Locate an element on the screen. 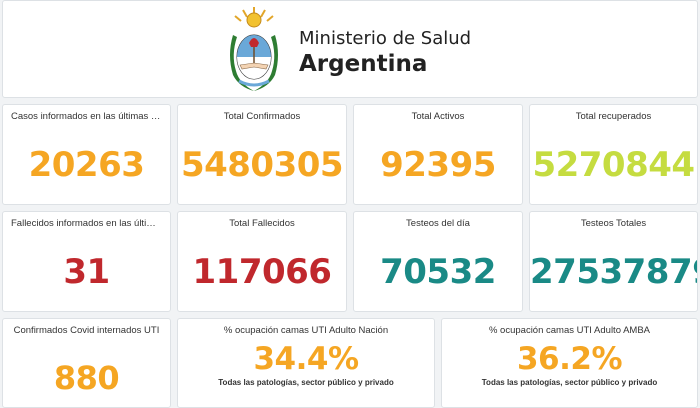 The height and width of the screenshot is (408, 700). card-value: 70532 is located at coordinates (438, 272).